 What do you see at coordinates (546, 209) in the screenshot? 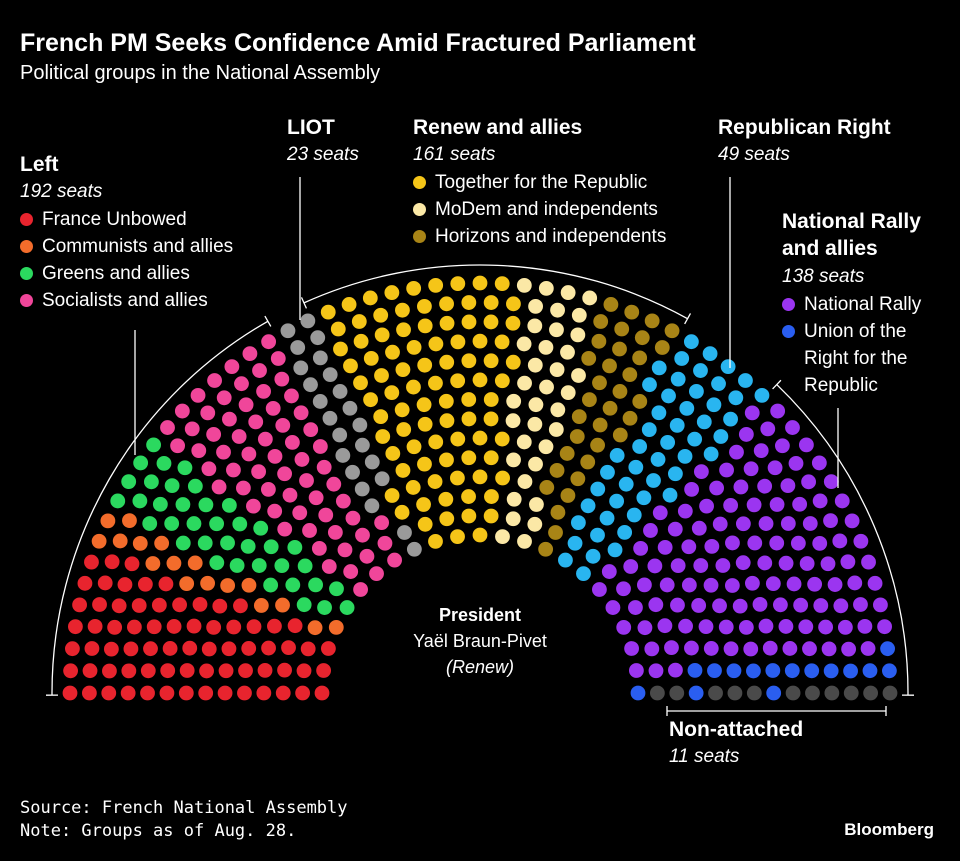
I see `legend-label: MoDem and independents` at bounding box center [546, 209].